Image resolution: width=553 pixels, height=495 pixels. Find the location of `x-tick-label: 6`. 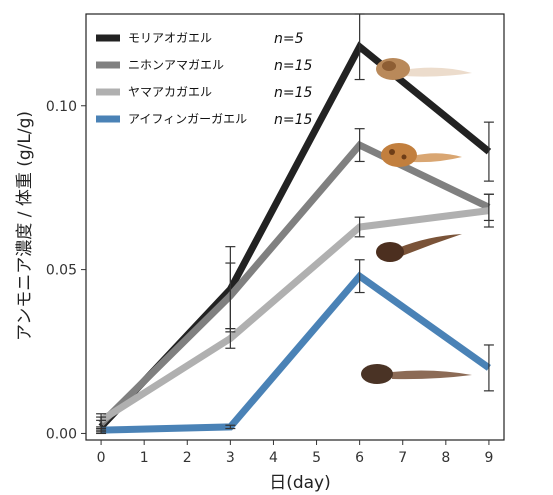

x-tick-label: 6 is located at coordinates (359, 458).